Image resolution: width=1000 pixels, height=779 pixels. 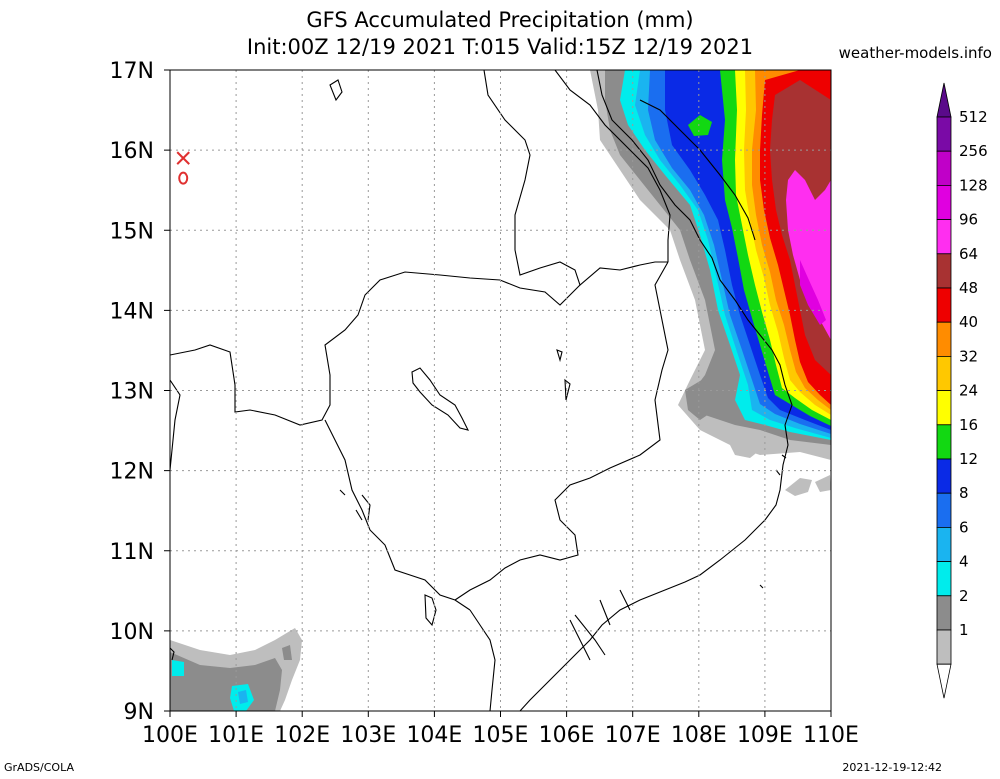 I want to click on lake-small, so click(x=563, y=375).